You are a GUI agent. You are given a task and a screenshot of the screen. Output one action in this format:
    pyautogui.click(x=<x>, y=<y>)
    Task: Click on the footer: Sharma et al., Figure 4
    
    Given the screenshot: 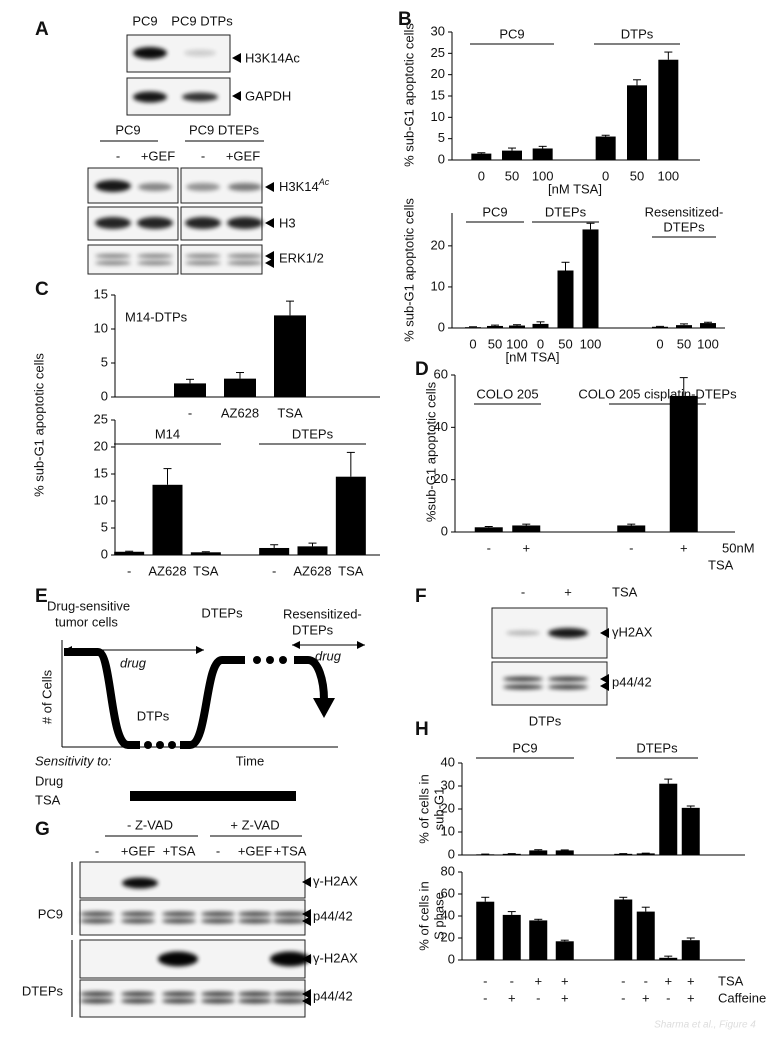 What is the action you would take?
    pyautogui.click(x=705, y=1025)
    